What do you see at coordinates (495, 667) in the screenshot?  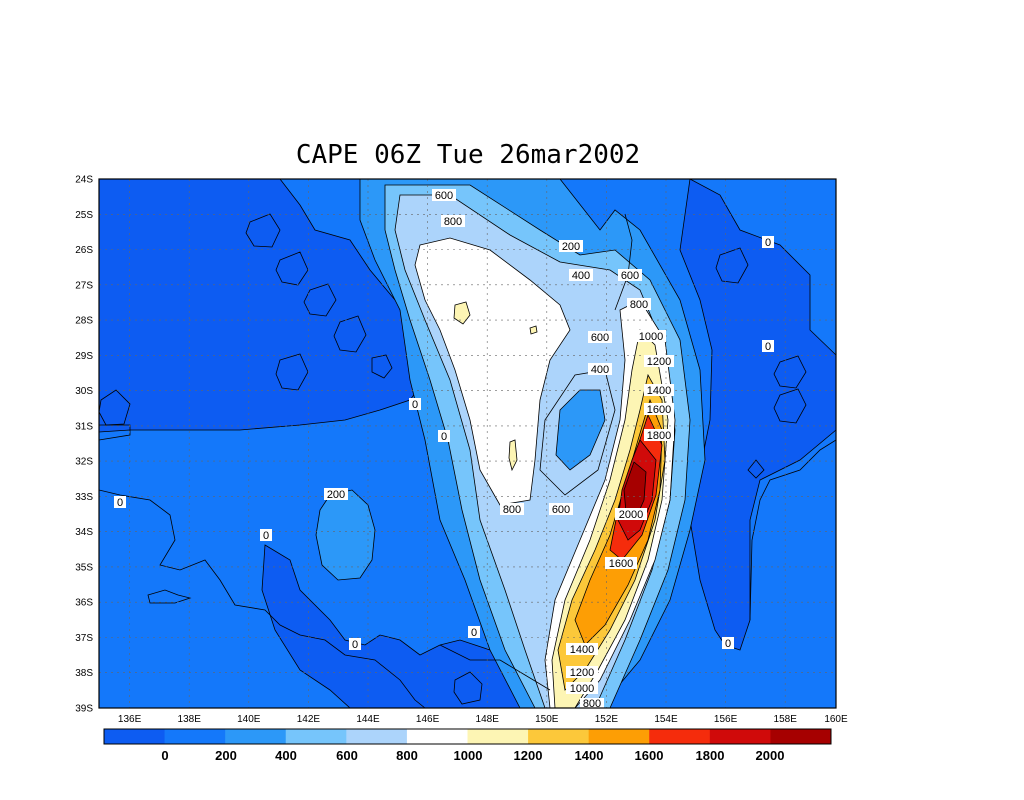 I see `coastline-victoria` at bounding box center [495, 667].